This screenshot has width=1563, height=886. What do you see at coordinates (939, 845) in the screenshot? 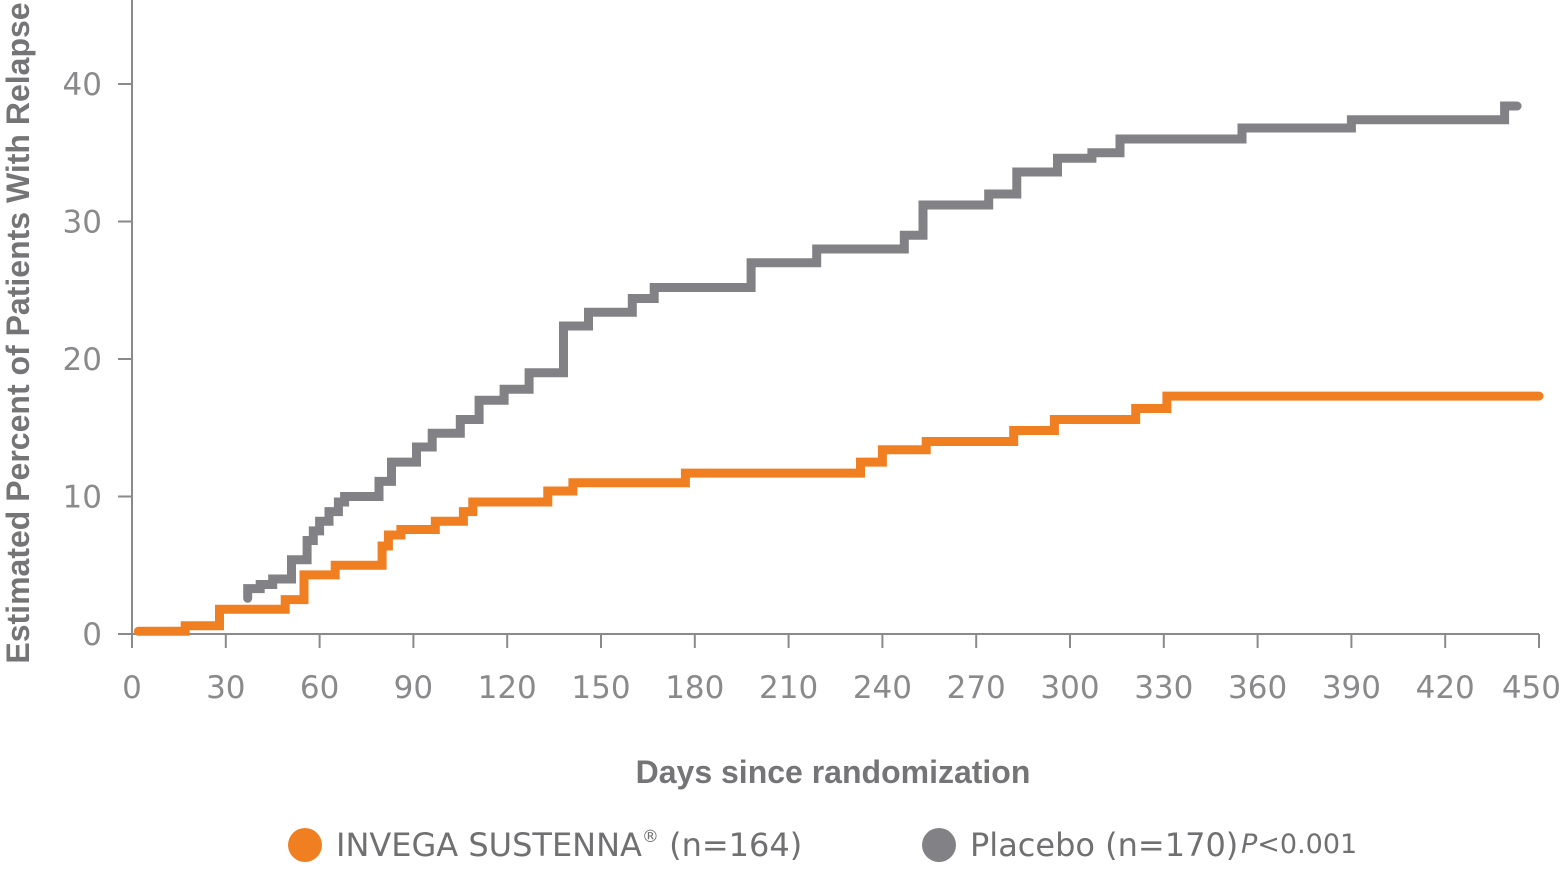
I see `legend-swatch-placebo` at bounding box center [939, 845].